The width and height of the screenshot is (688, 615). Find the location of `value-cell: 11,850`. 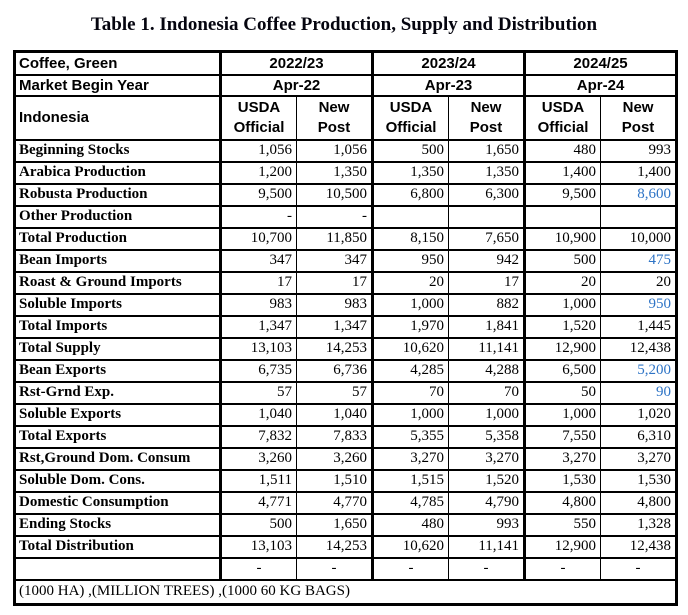

value-cell: 11,850 is located at coordinates (334, 238).